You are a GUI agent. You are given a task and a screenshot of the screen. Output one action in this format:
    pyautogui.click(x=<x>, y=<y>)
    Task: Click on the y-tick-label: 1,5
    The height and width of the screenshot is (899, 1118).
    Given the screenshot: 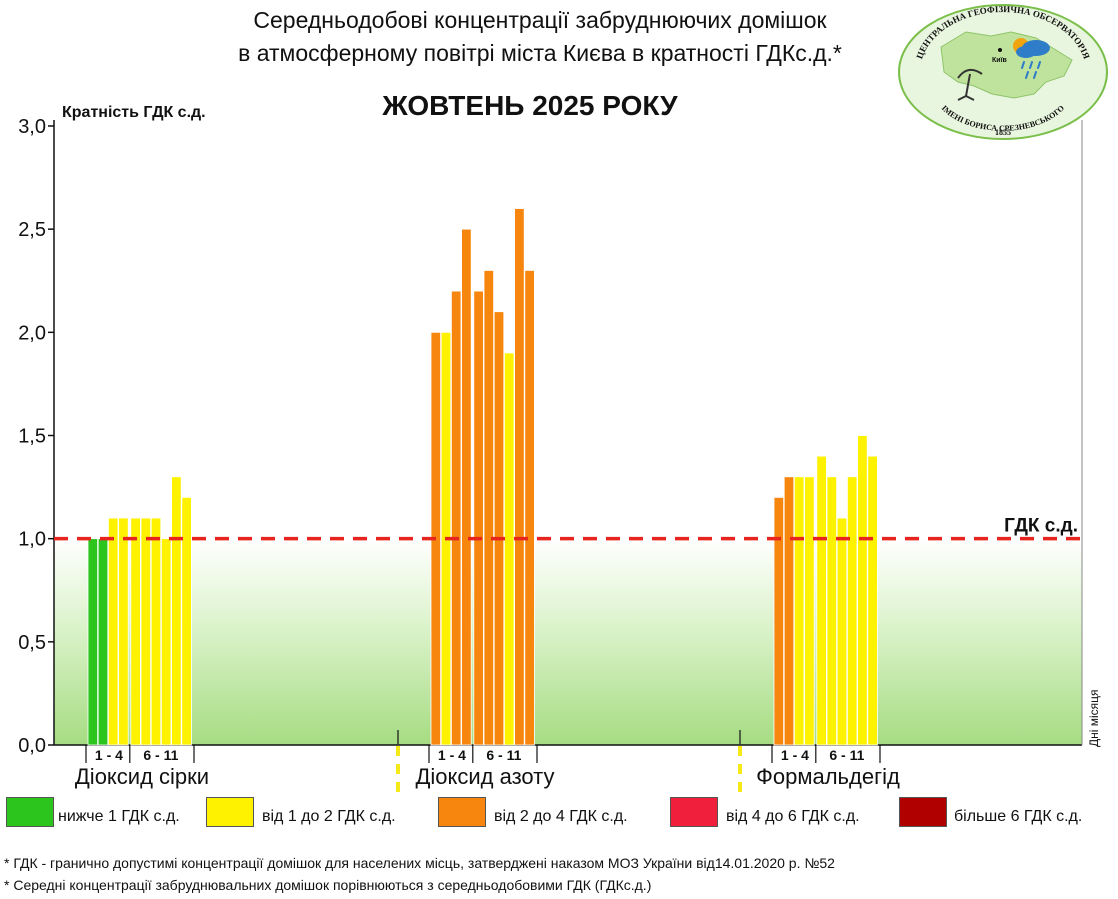 What is the action you would take?
    pyautogui.click(x=32, y=437)
    